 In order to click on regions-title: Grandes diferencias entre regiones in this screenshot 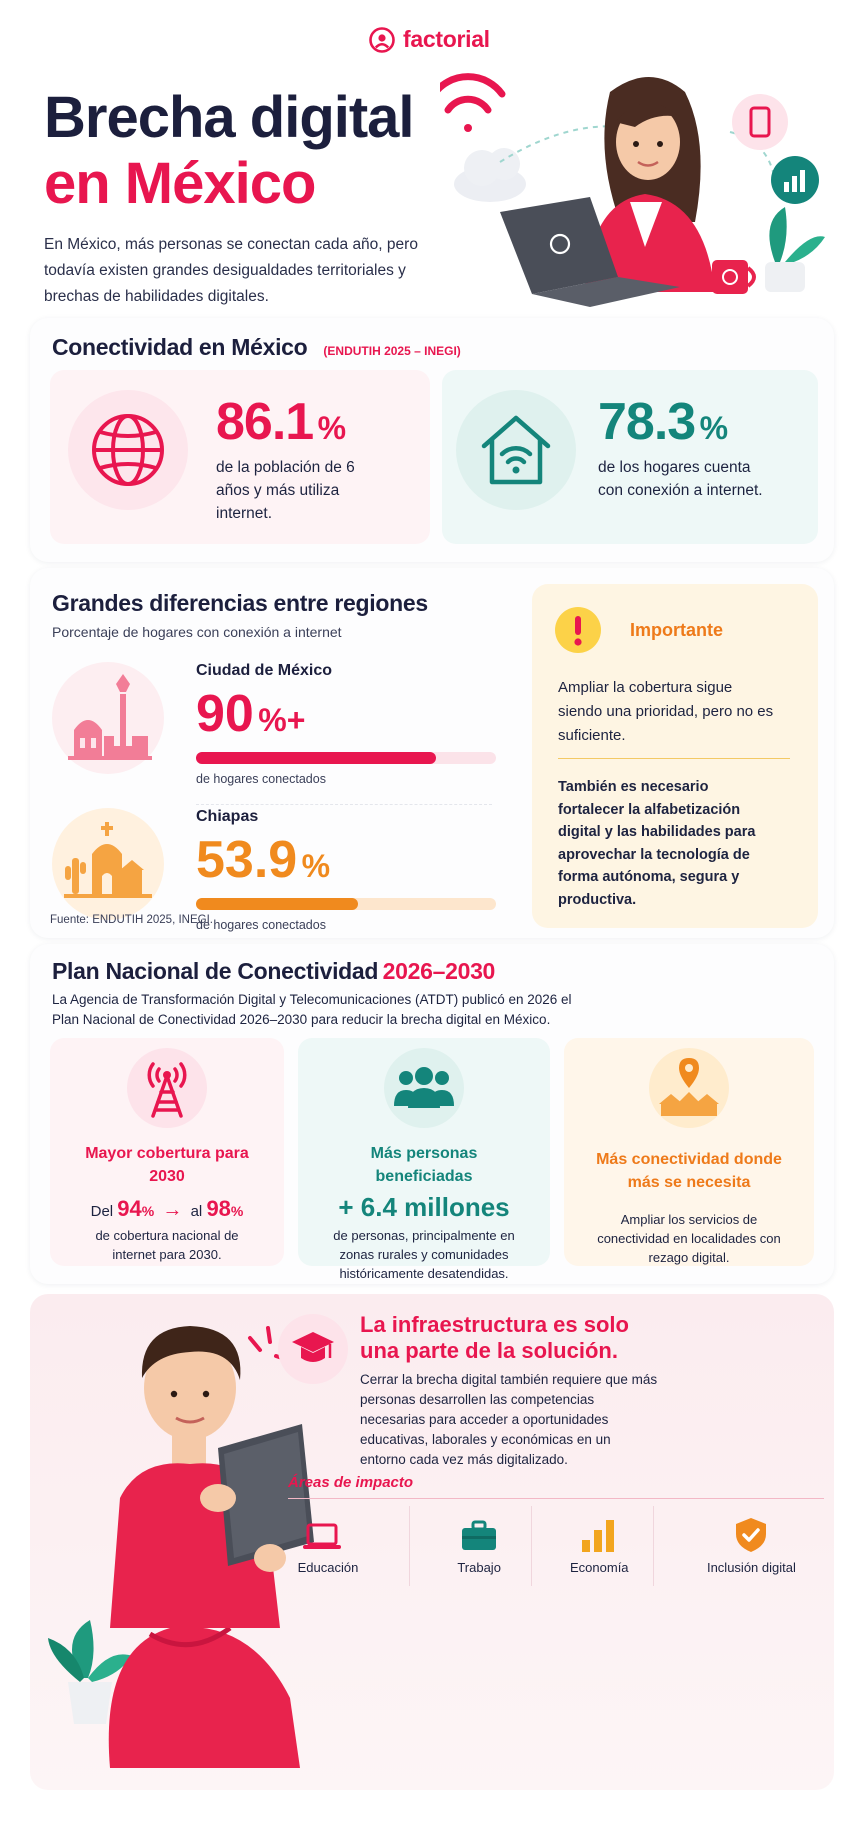, I will do `click(240, 603)`.